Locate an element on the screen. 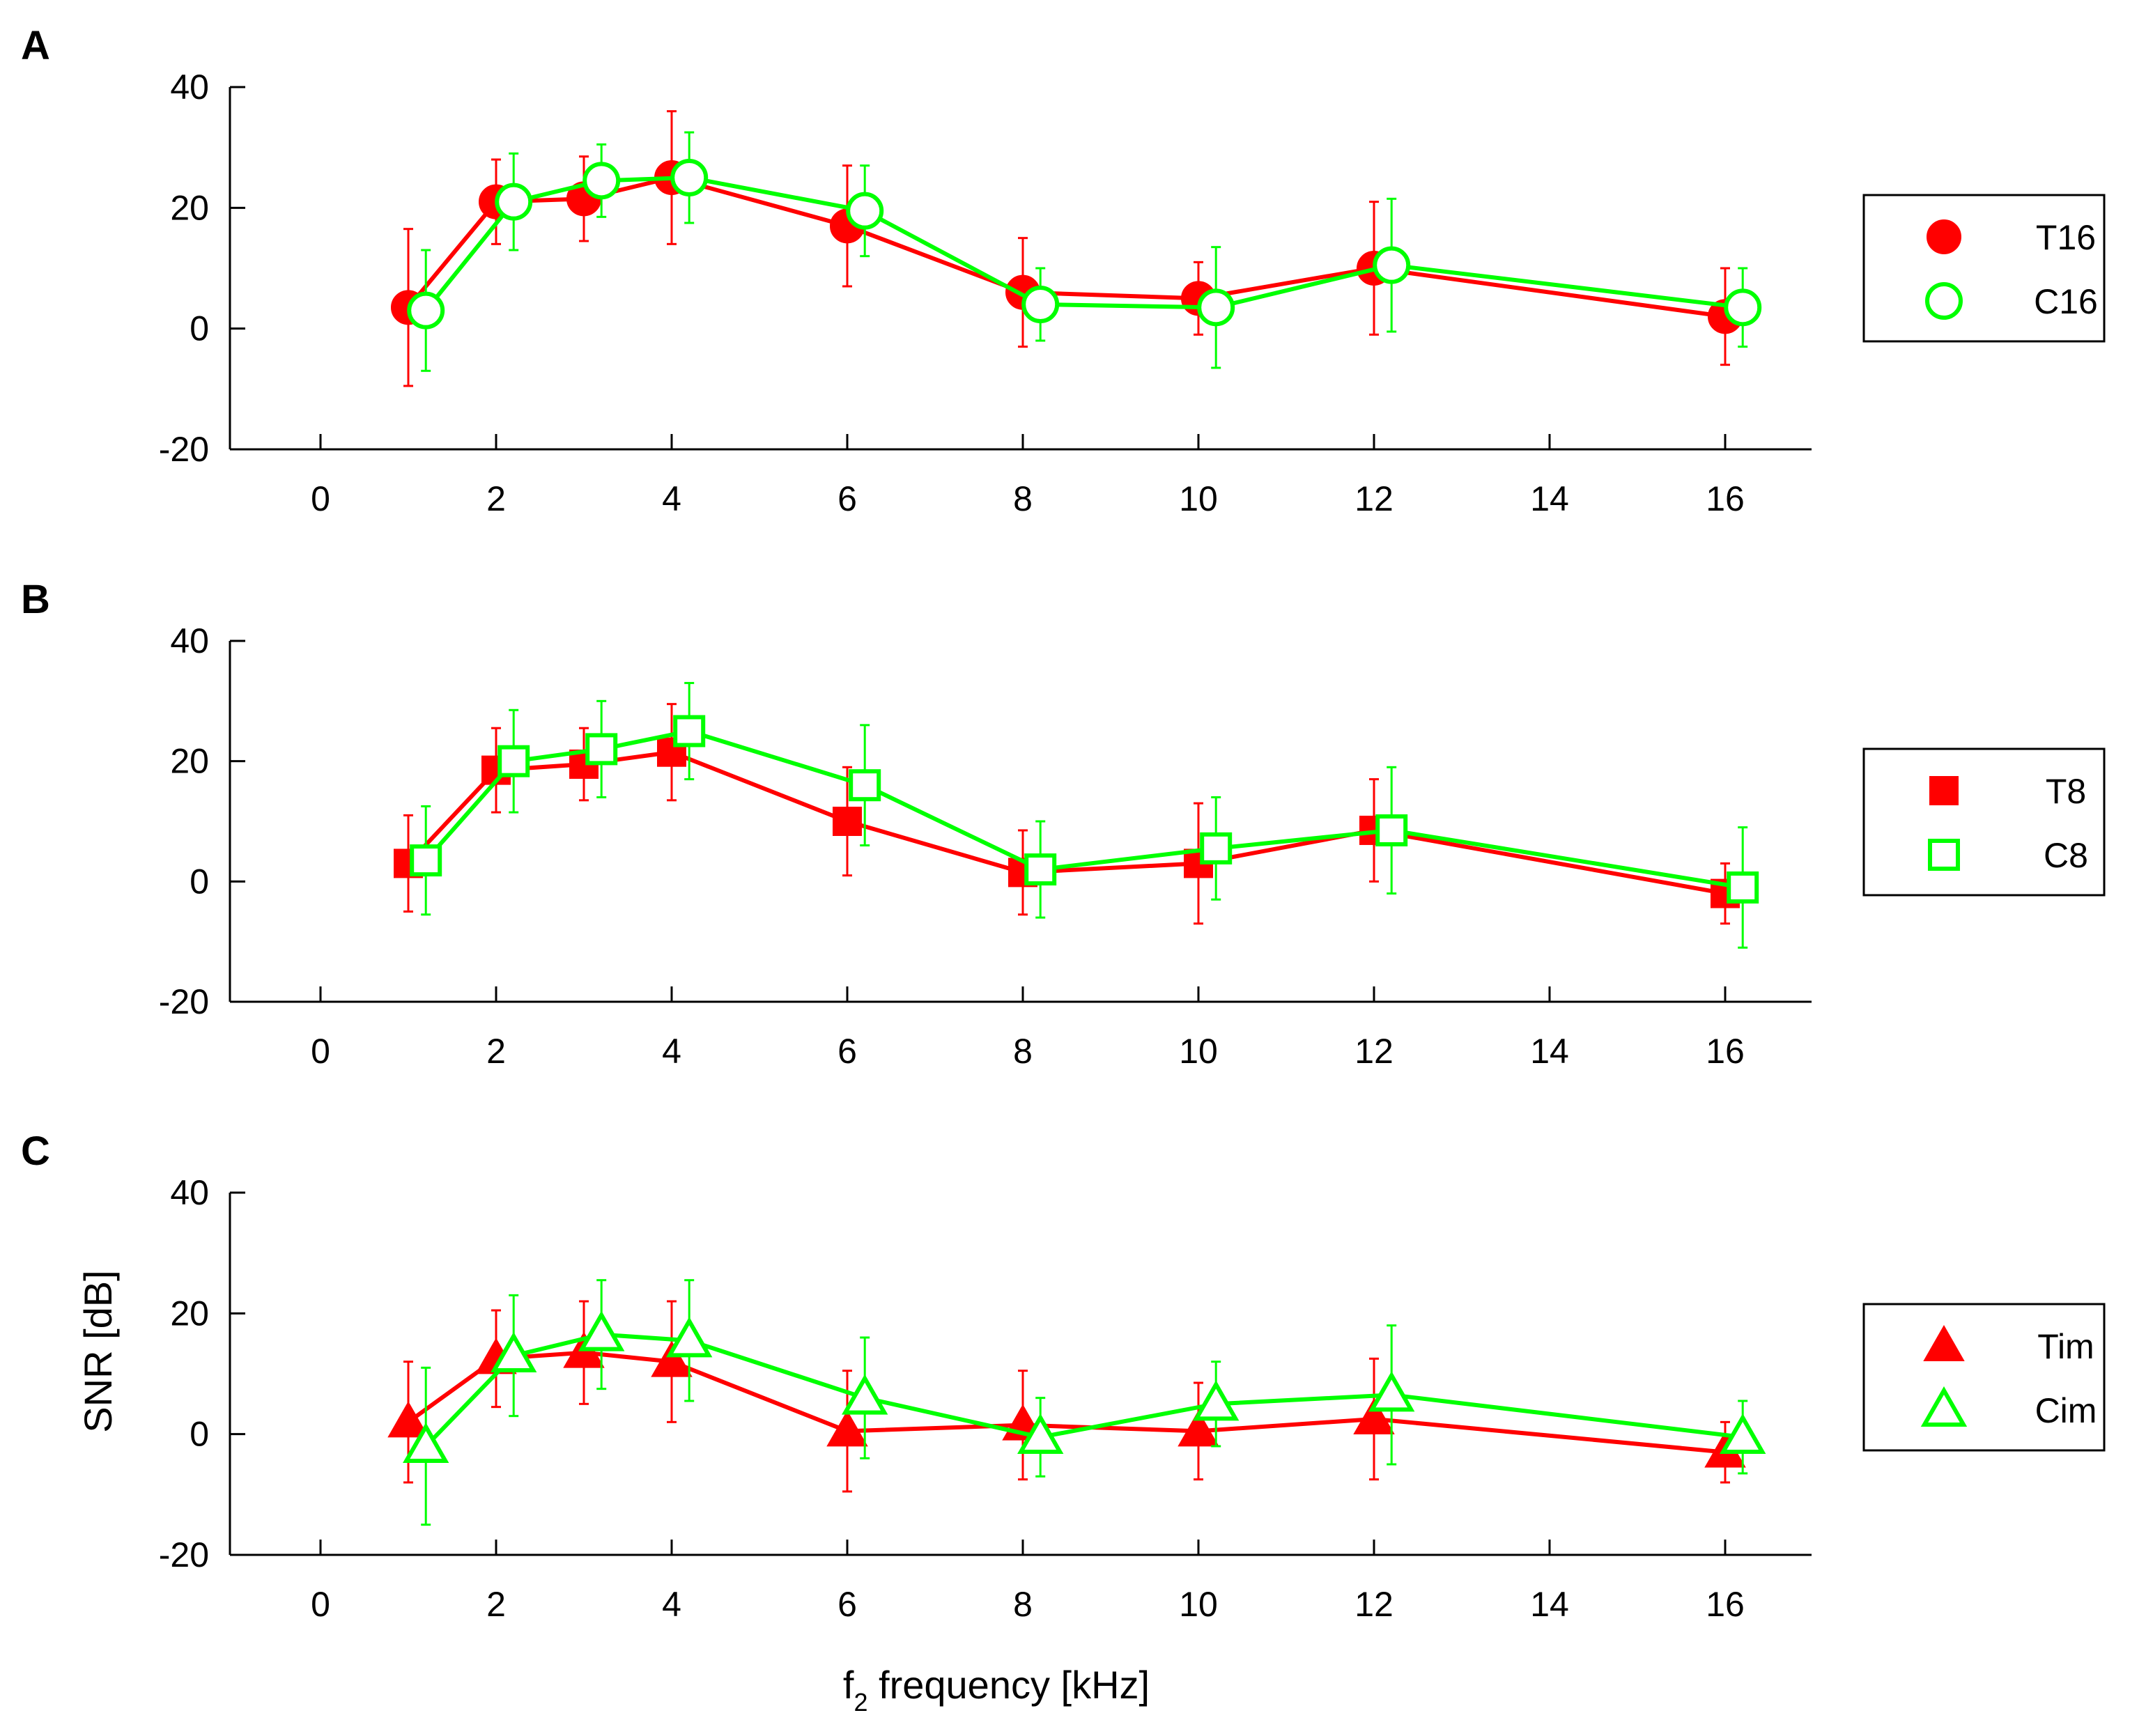  series-Cim is located at coordinates (1084, 1402).